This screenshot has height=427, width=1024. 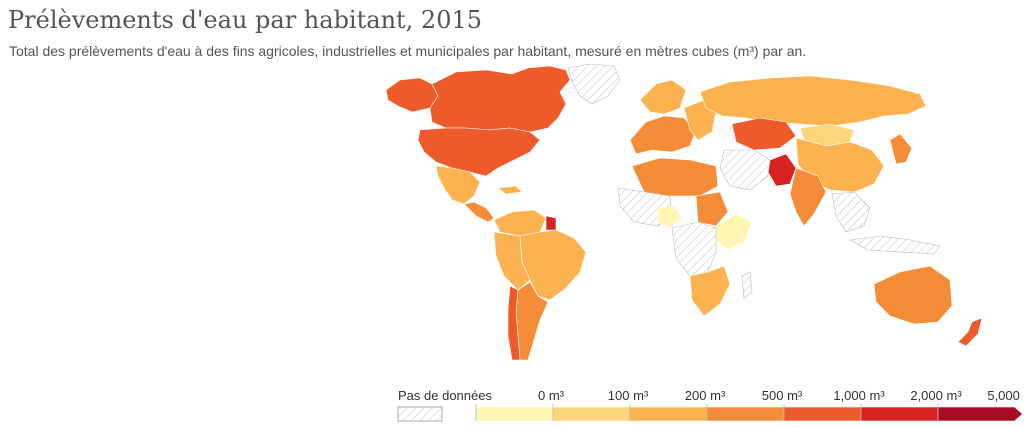 What do you see at coordinates (479, 212) in the screenshot?
I see `region-central-america` at bounding box center [479, 212].